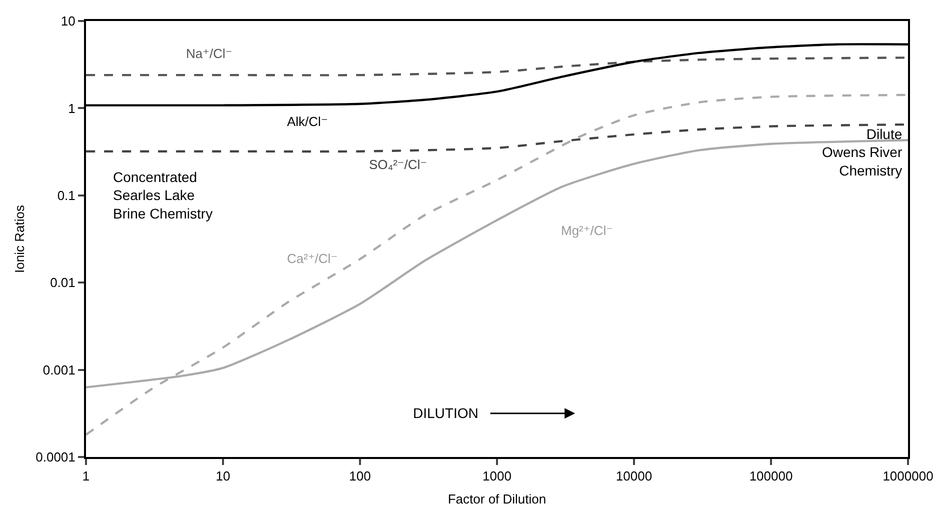 The width and height of the screenshot is (939, 512). What do you see at coordinates (908, 476) in the screenshot?
I see `x-tick-label: 1000000` at bounding box center [908, 476].